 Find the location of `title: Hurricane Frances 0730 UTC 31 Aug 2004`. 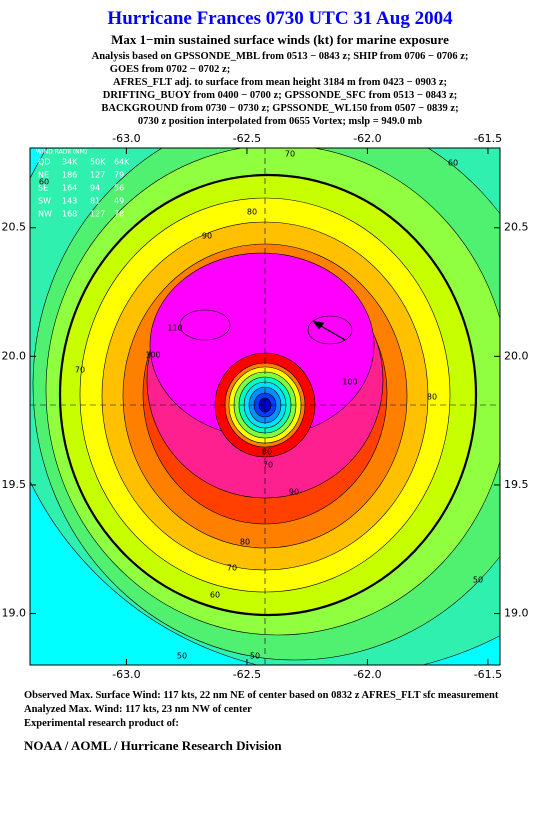

title: Hurricane Frances 0730 UTC 31 Aug 2004 is located at coordinates (280, 18).